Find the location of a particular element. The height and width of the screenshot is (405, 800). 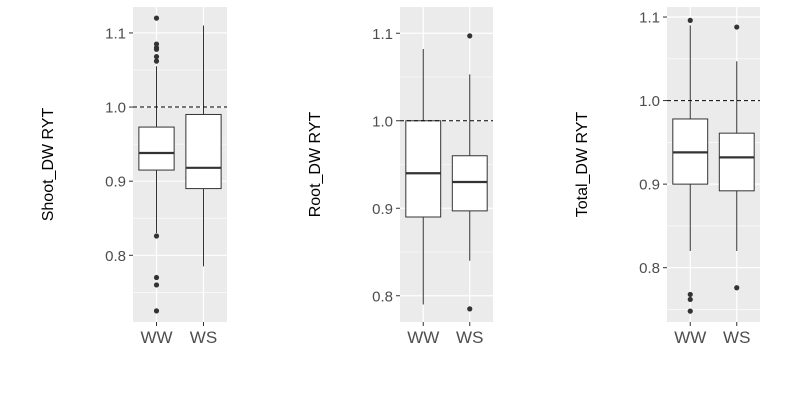

y-axis-label: Root_DW RYT is located at coordinates (315, 165).